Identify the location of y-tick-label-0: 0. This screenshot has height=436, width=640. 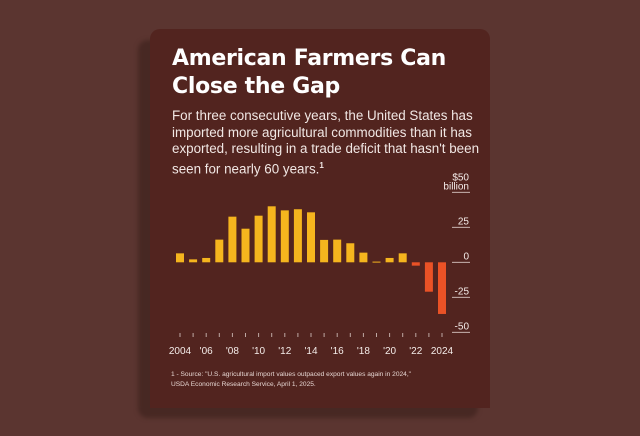
(466, 256).